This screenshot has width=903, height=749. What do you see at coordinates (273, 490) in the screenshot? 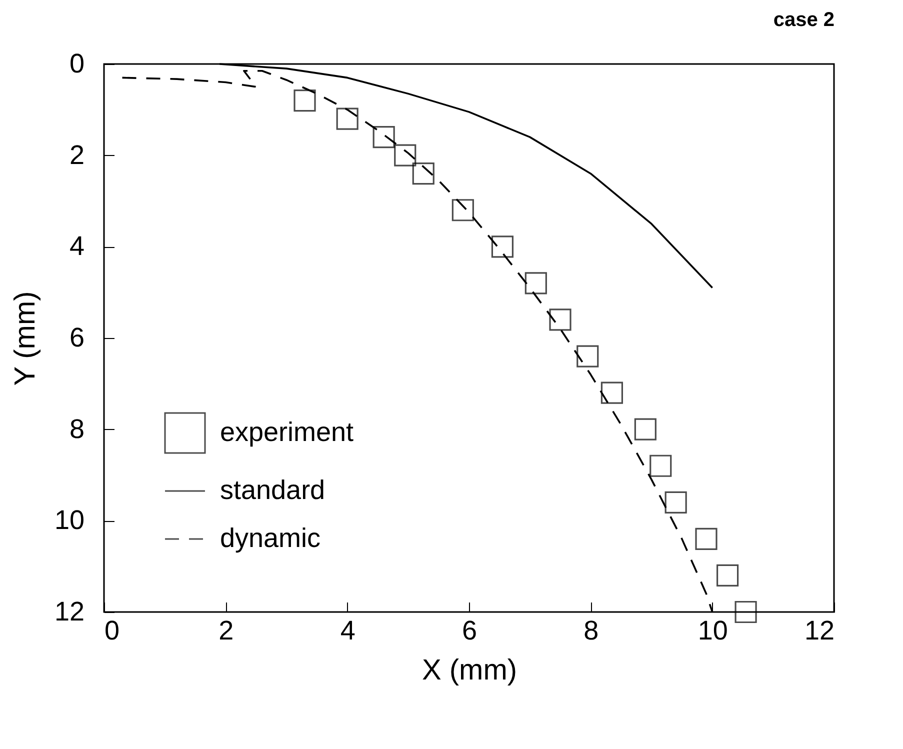
I see `legend-label: standard` at bounding box center [273, 490].